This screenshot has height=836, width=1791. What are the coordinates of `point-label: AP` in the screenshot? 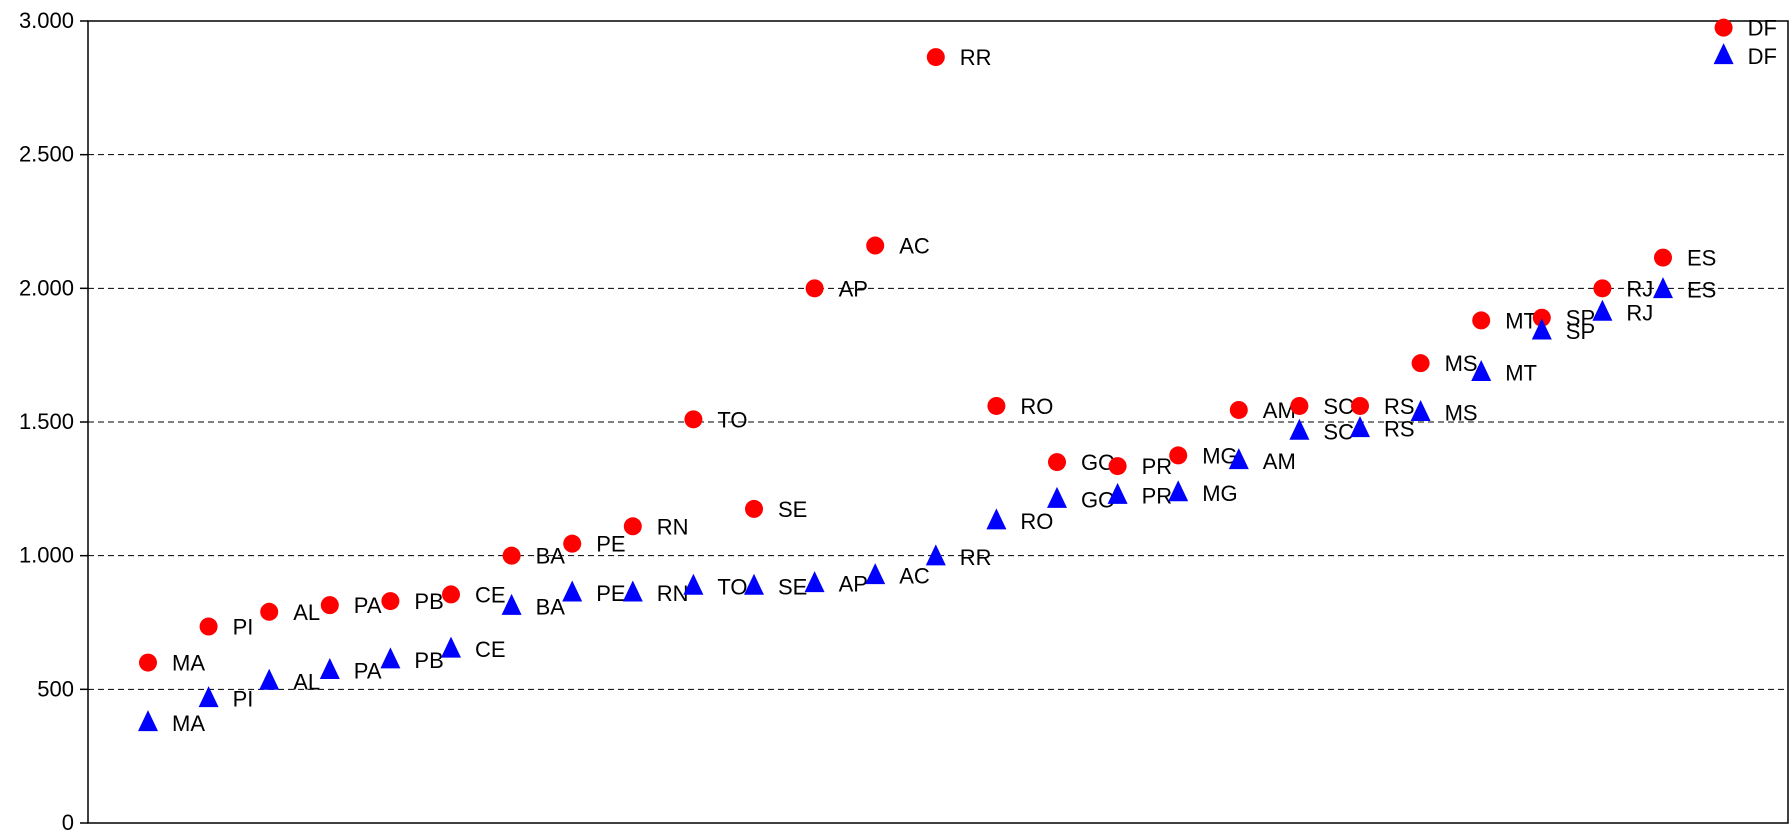 It's located at (853, 584).